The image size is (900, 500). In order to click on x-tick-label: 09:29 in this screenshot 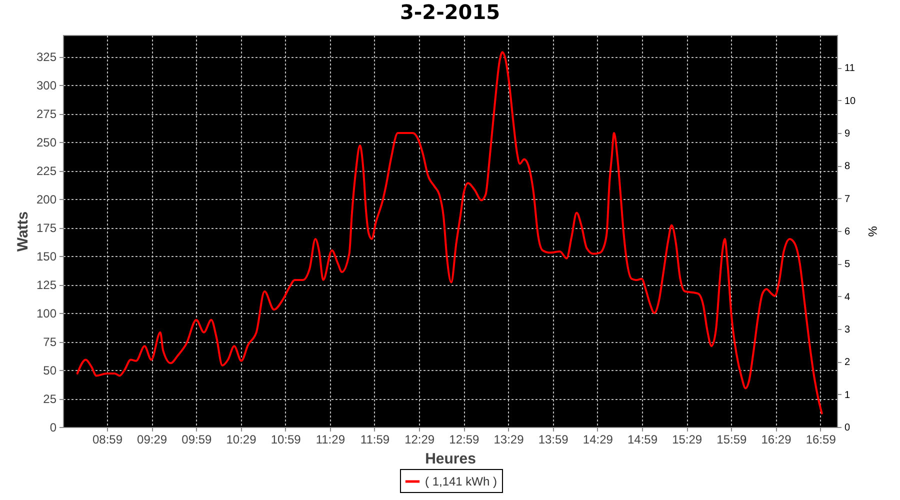, I will do `click(152, 439)`.